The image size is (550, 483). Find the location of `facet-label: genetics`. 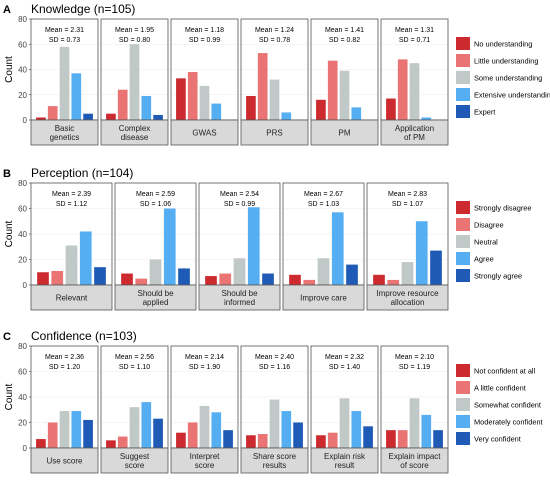

facet-label: genetics is located at coordinates (65, 137).